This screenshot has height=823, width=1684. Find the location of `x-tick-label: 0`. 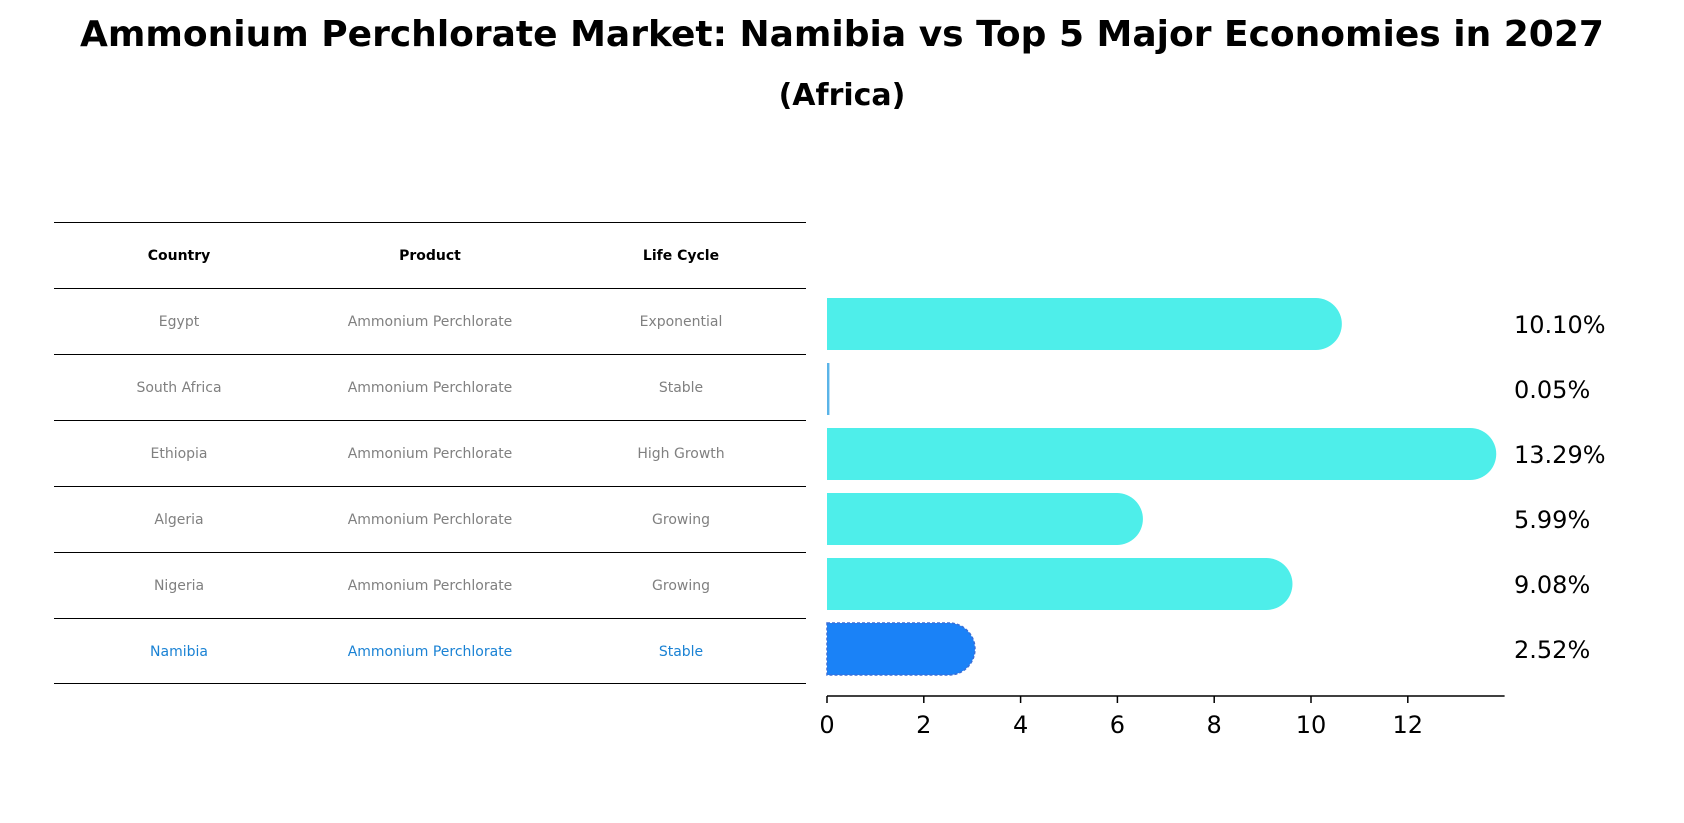

x-tick-label: 0 is located at coordinates (826, 725).